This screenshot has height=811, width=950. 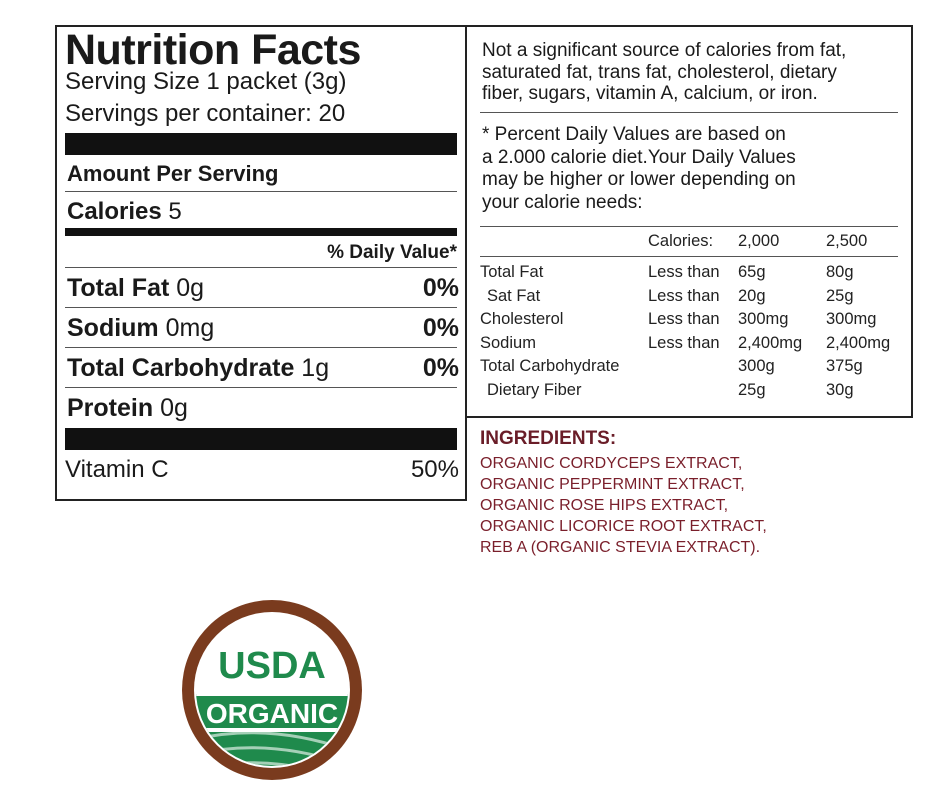 What do you see at coordinates (639, 157) in the screenshot?
I see `footnote-line: a 2.000 calorie diet.Your Daily Values` at bounding box center [639, 157].